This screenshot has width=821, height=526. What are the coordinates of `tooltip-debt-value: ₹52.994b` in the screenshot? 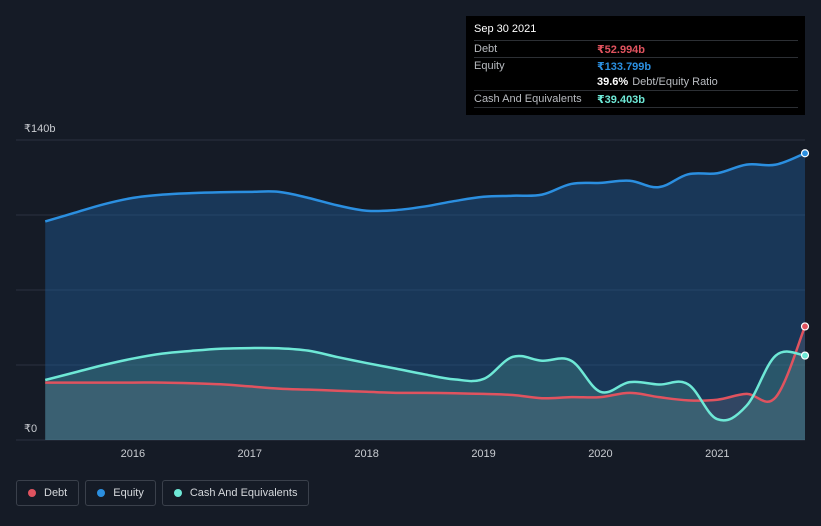 It's located at (621, 49).